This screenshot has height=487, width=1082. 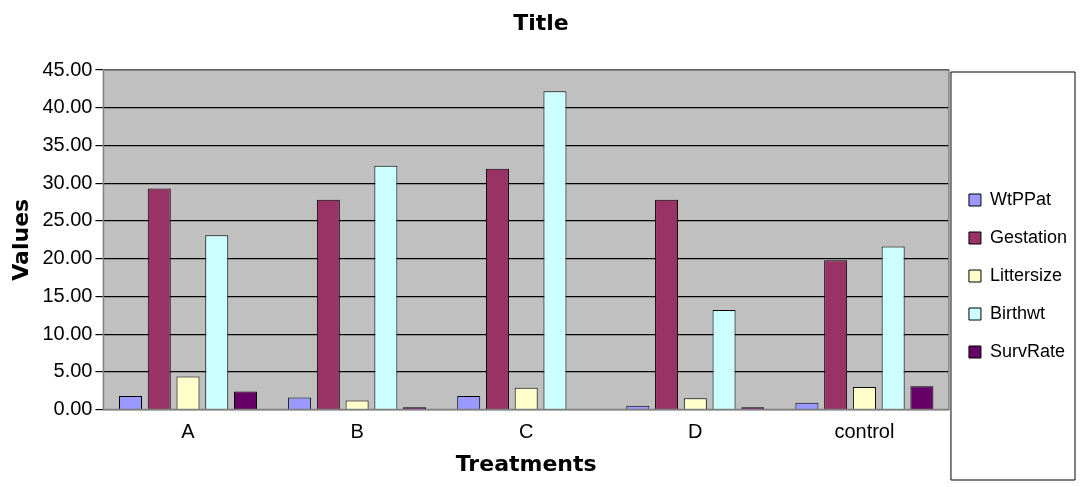 What do you see at coordinates (73, 408) in the screenshot?
I see `y-tick-label: 0.00` at bounding box center [73, 408].